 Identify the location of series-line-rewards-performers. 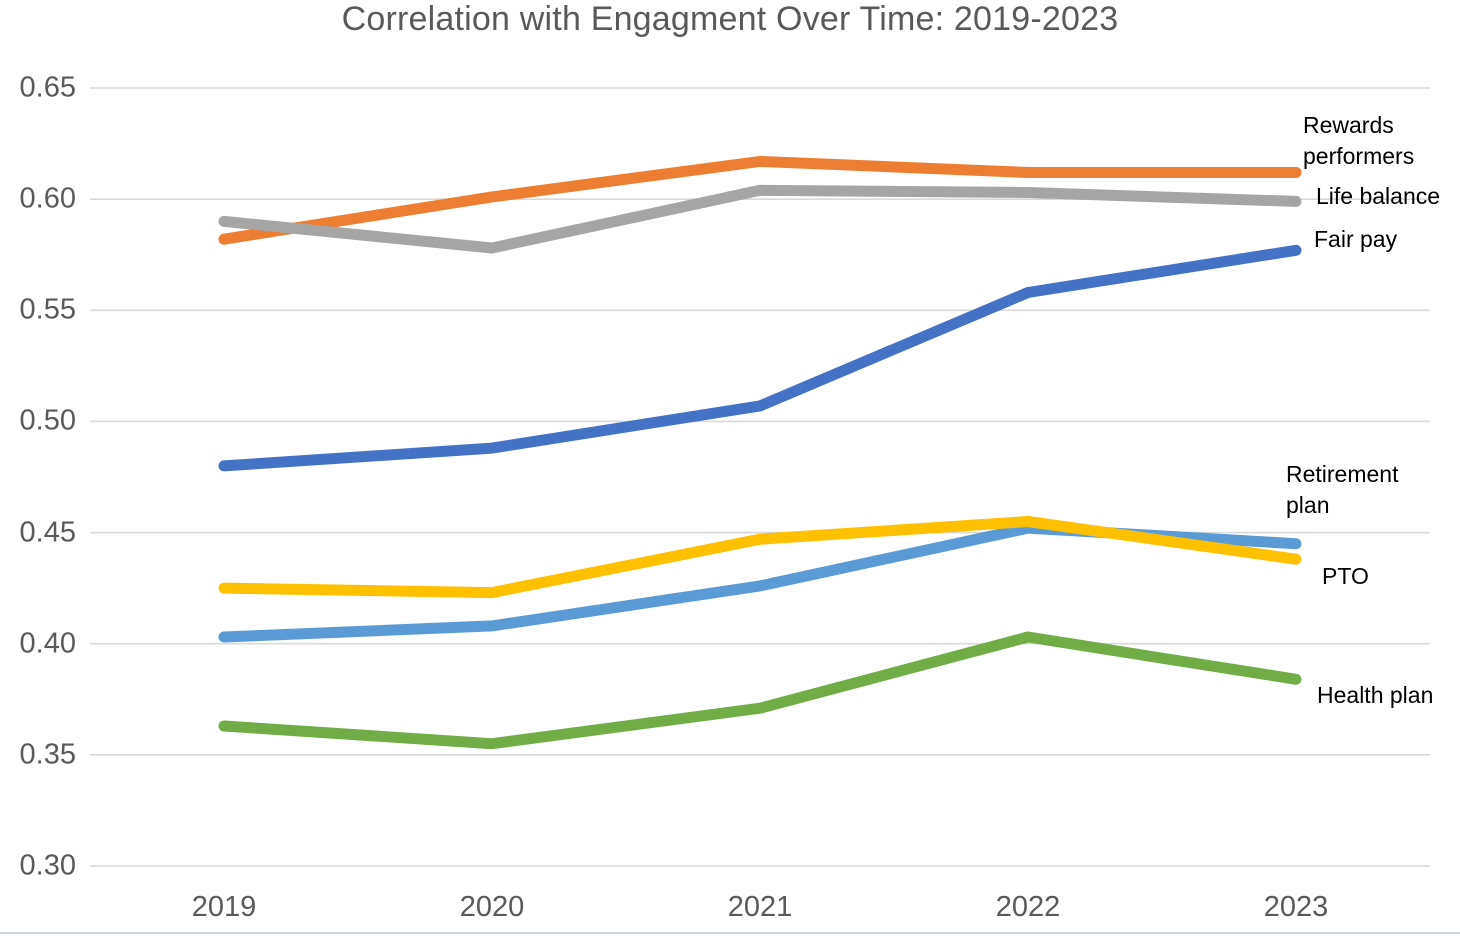
(760, 200).